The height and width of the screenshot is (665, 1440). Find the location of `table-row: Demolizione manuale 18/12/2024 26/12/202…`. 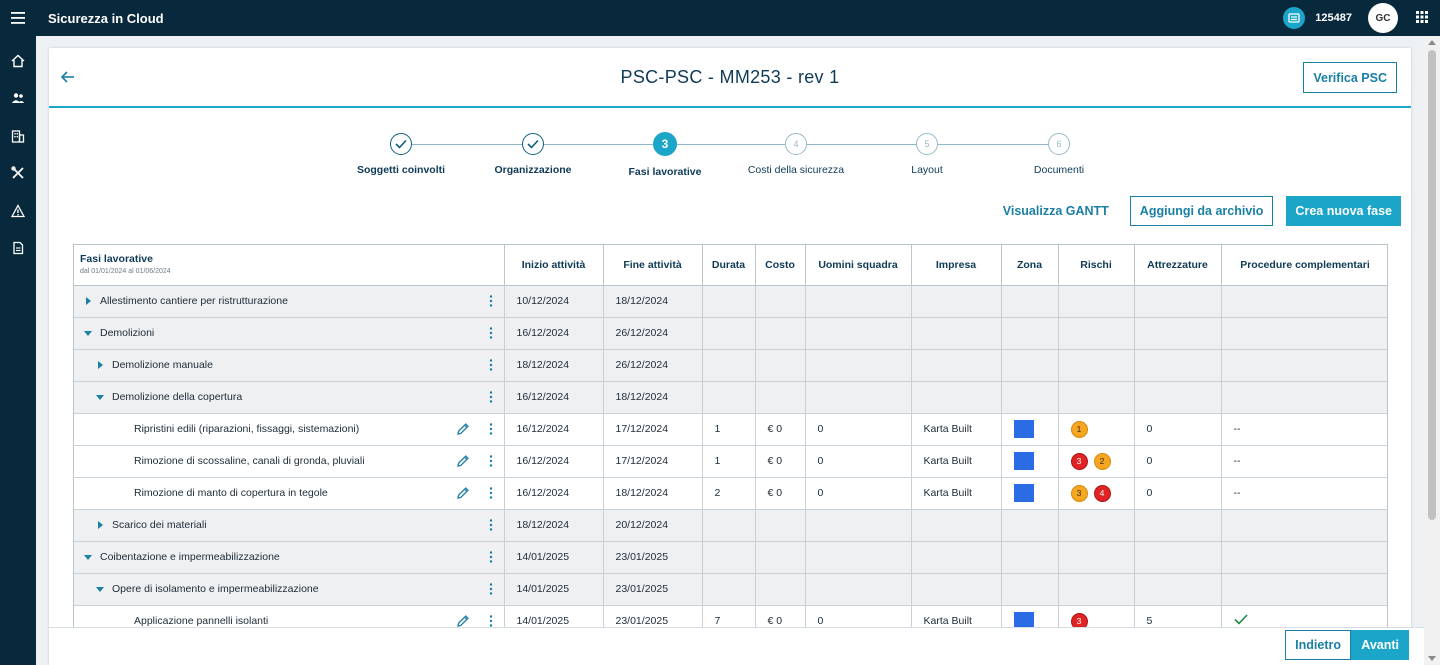

table-row: Demolizione manuale 18/12/2024 26/12/202… is located at coordinates (730, 365).